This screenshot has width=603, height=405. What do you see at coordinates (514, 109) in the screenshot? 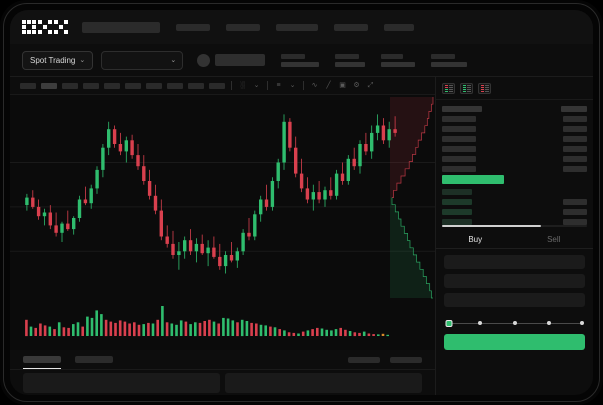
I see `orderbook-header-row` at bounding box center [514, 109].